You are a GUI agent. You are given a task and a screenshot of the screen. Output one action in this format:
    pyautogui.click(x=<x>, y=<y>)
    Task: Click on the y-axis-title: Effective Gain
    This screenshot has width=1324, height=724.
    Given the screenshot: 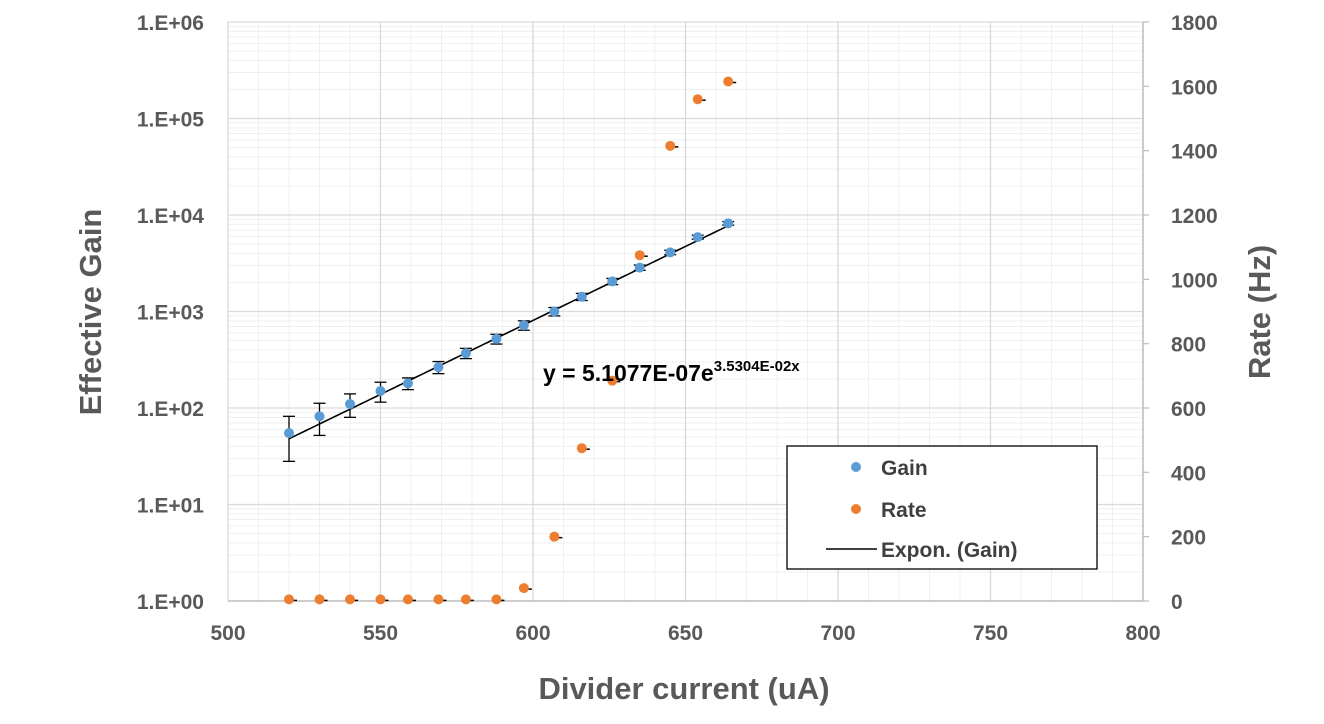 What is the action you would take?
    pyautogui.click(x=90, y=312)
    